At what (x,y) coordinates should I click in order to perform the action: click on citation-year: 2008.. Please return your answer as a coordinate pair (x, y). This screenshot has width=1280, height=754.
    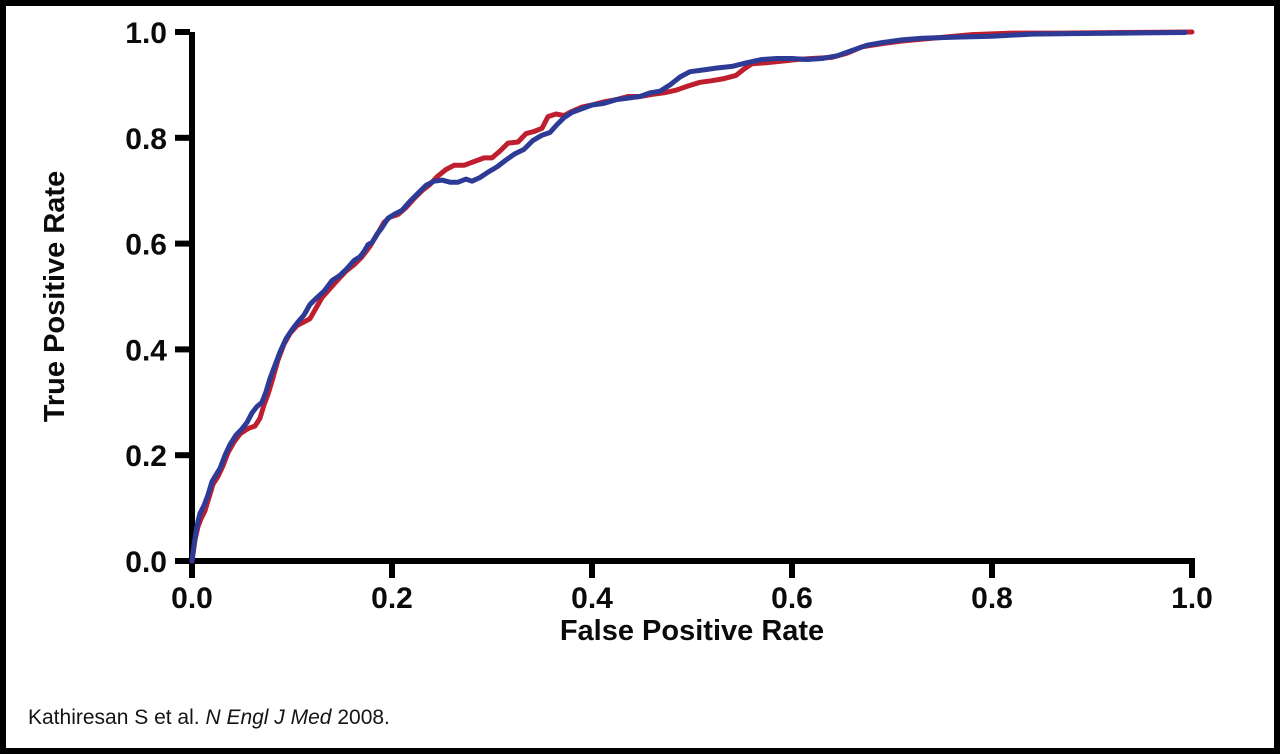
    Looking at the image, I should click on (360, 717).